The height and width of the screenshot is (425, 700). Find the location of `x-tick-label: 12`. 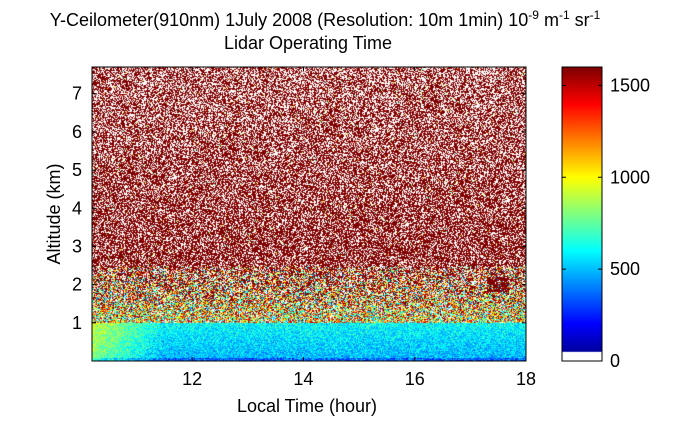

x-tick-label: 12 is located at coordinates (192, 379).